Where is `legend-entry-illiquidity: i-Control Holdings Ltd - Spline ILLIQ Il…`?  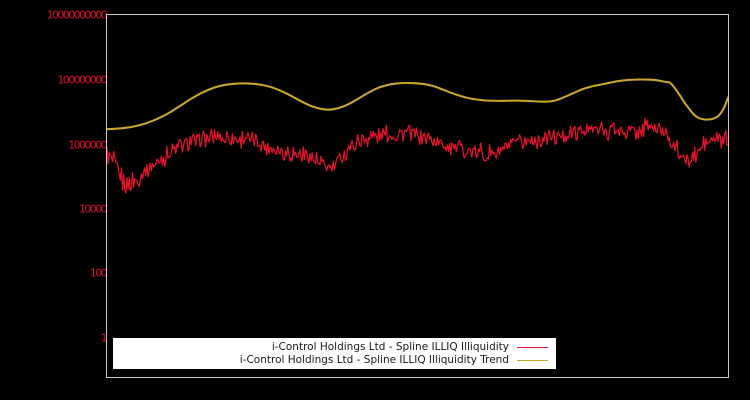 legend-entry-illiquidity: i-Control Holdings Ltd - Spline ILLIQ Il… is located at coordinates (331, 347).